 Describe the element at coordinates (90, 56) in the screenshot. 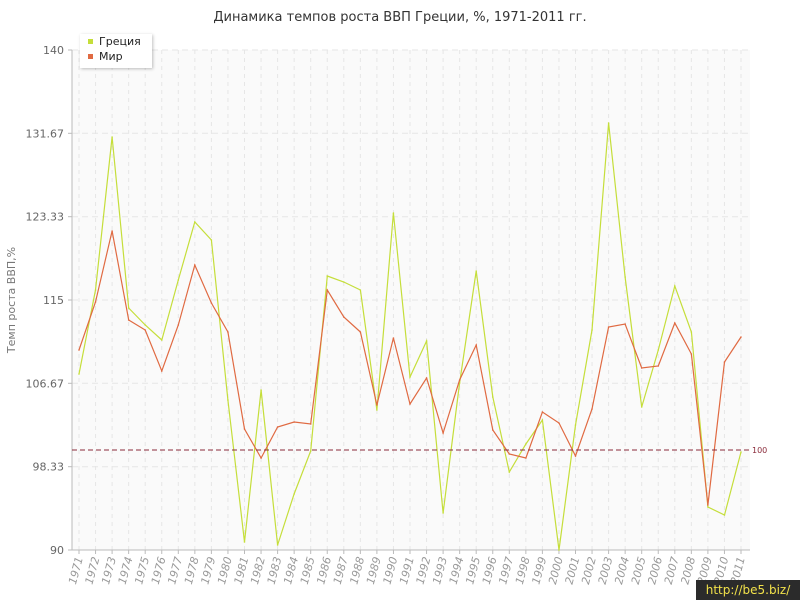

I see `legend-swatch-world` at that location.